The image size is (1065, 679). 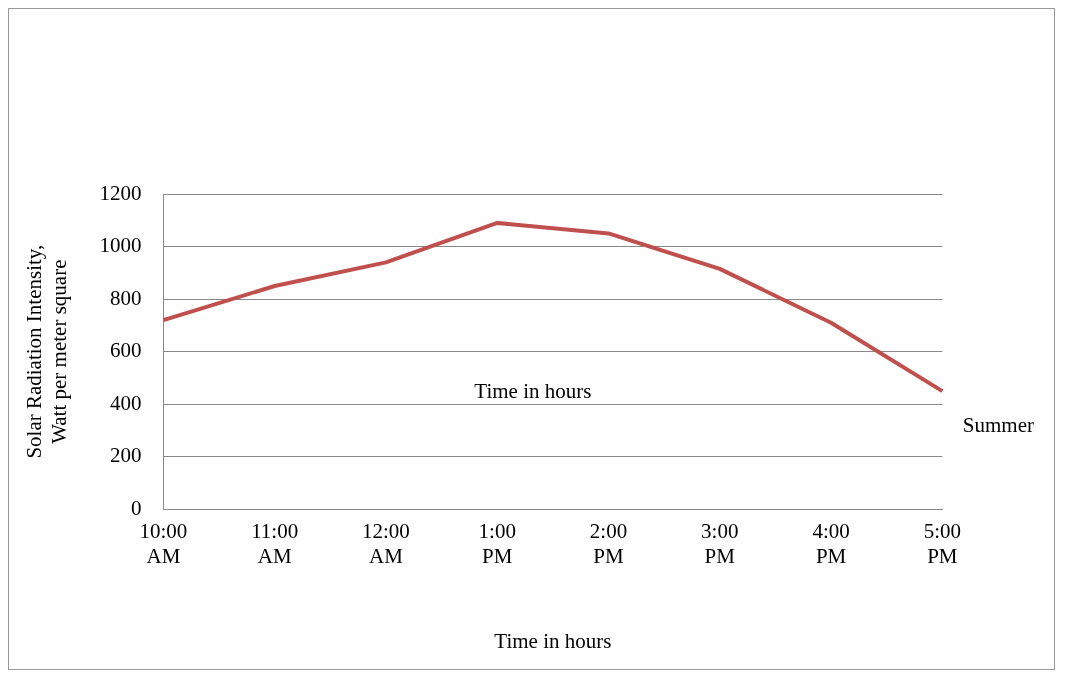 I want to click on x-tick-label: 5:00 PM, so click(x=942, y=543).